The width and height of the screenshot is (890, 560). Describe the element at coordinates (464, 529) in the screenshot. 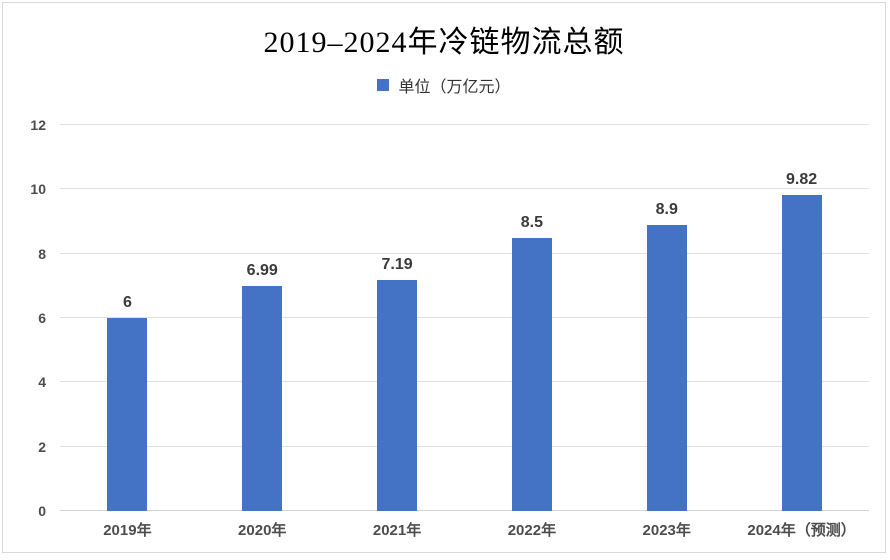

I see `x-axis: 2019年 2020年 2021年 2022年 2023年 2024年（预测）` at that location.